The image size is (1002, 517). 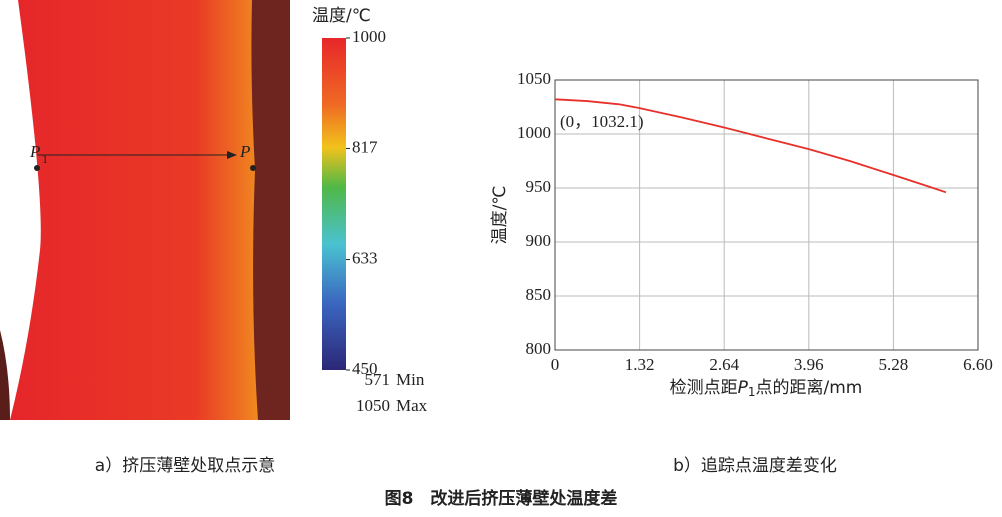 What do you see at coordinates (185, 466) in the screenshot?
I see `caption: a）挤压薄壁处取点示意` at bounding box center [185, 466].